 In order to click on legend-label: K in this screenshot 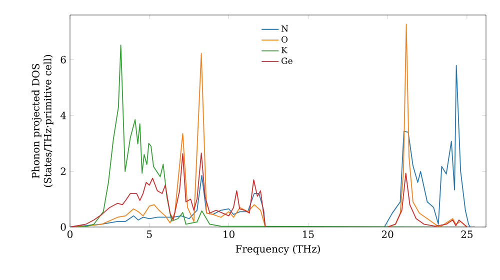, I will do `click(285, 50)`.